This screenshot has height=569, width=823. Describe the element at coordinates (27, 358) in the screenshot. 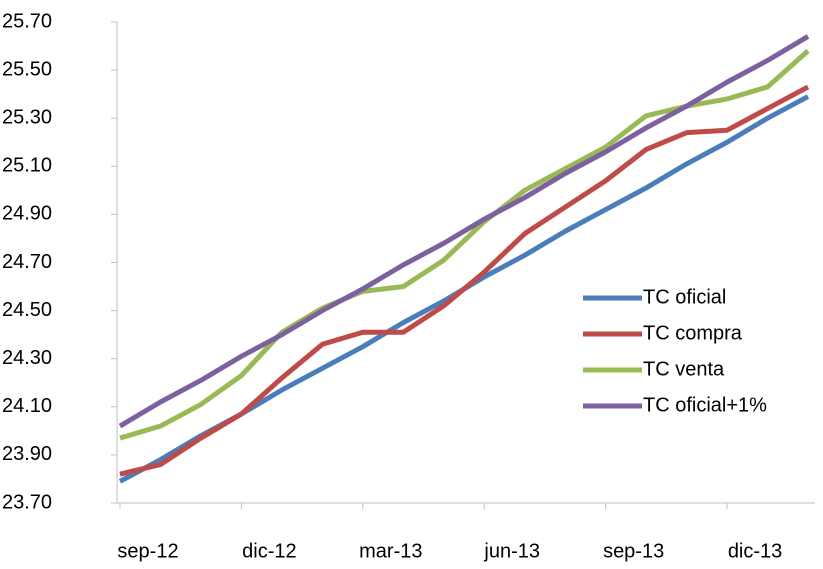

I see `y-tick-label: 24.30` at that location.